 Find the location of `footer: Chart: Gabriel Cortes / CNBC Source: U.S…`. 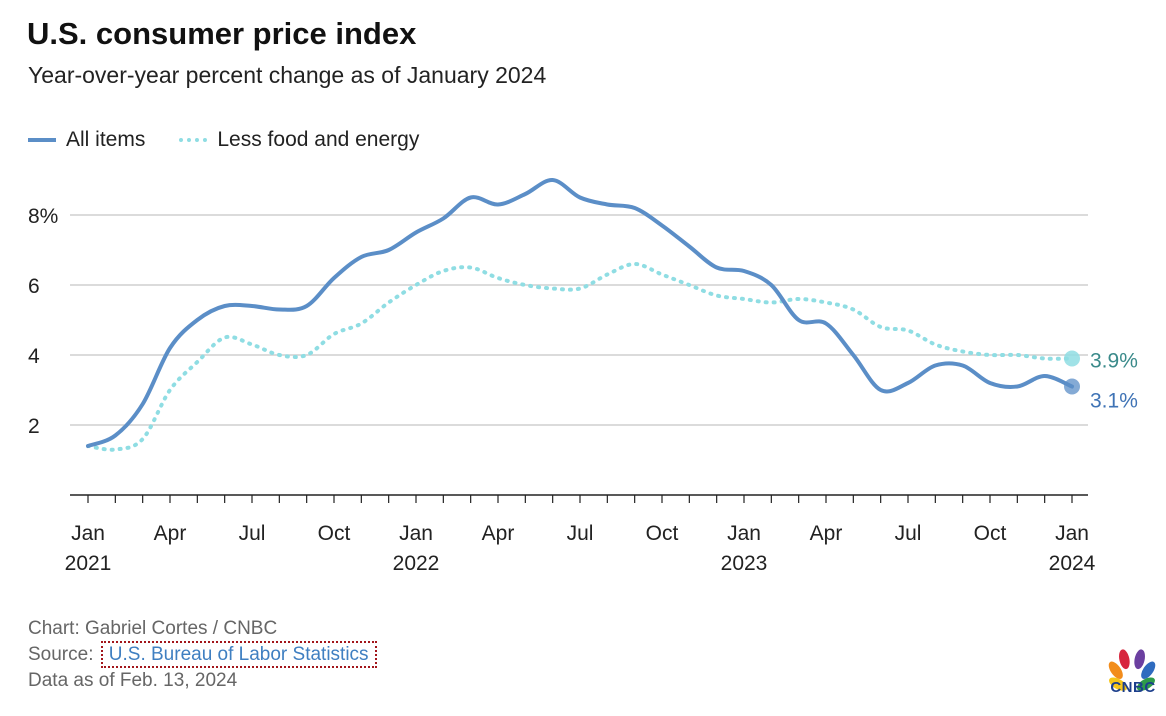

footer: Chart: Gabriel Cortes / CNBC Source: U.S… is located at coordinates (202, 655).